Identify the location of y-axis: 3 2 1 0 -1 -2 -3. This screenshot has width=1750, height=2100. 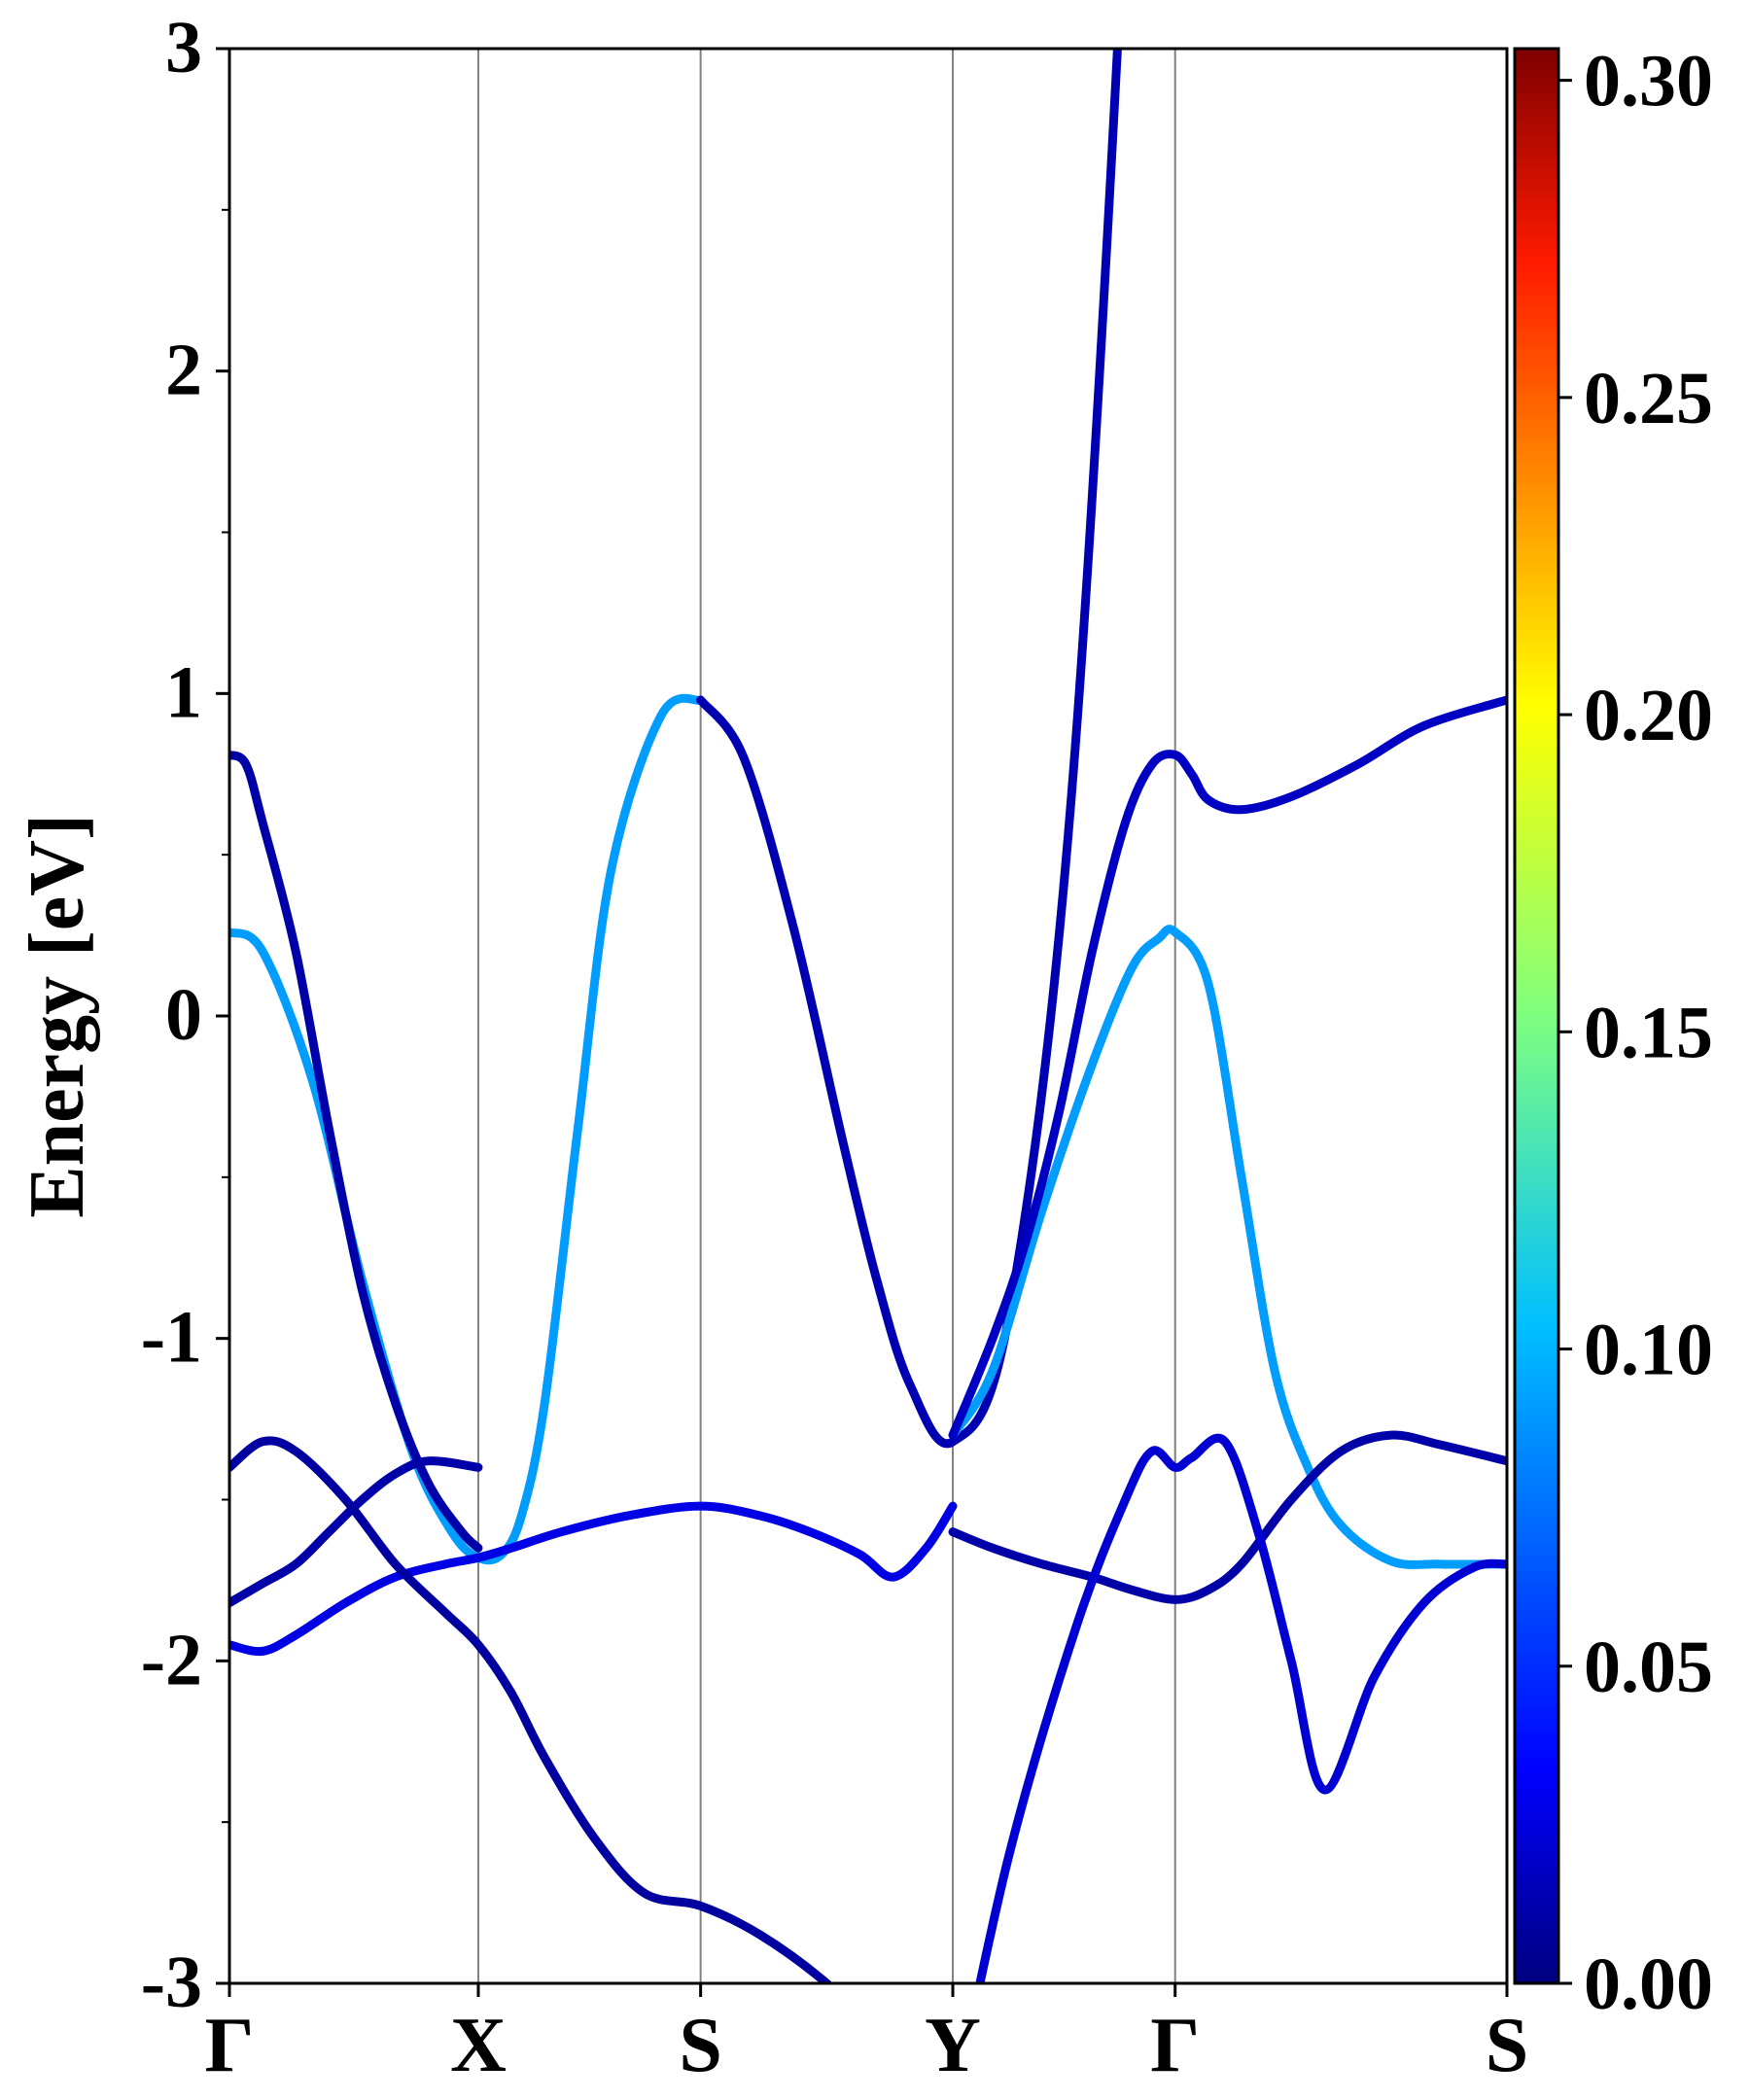
(185, 1015).